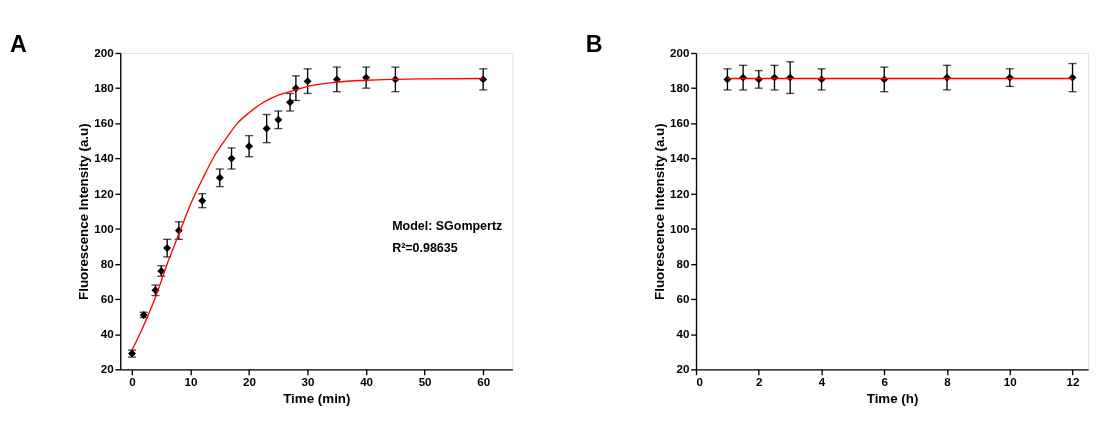  Describe the element at coordinates (447, 226) in the screenshot. I see `annotation: Model: SGompertz` at that location.